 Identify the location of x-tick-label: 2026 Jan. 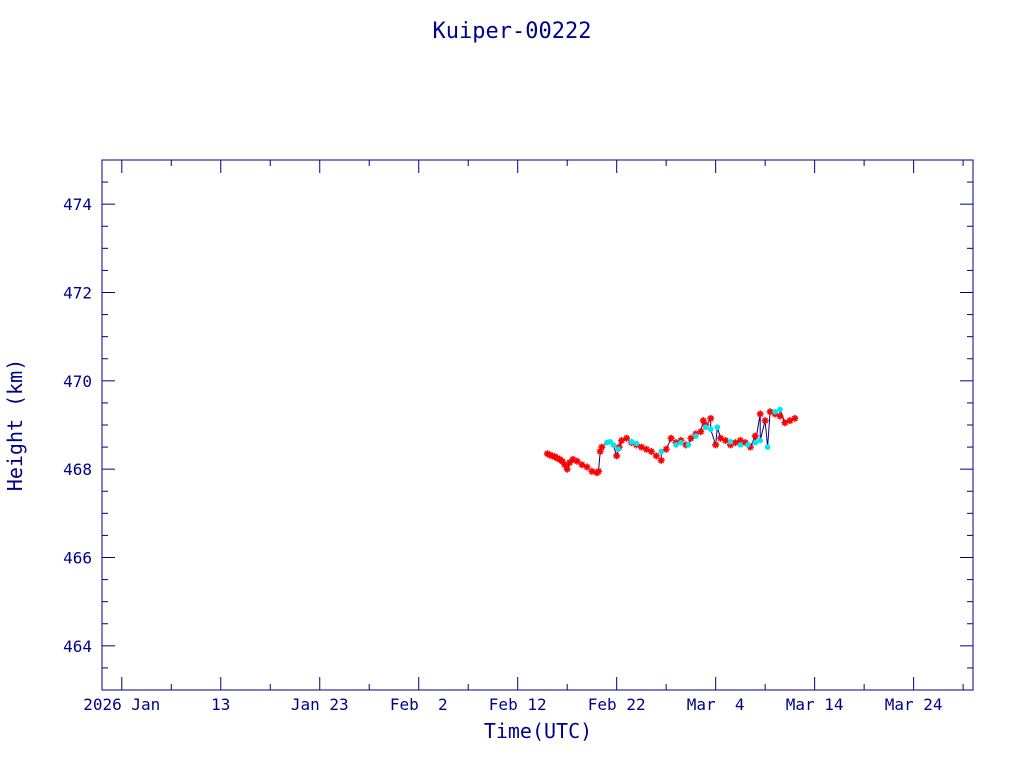
(121, 704).